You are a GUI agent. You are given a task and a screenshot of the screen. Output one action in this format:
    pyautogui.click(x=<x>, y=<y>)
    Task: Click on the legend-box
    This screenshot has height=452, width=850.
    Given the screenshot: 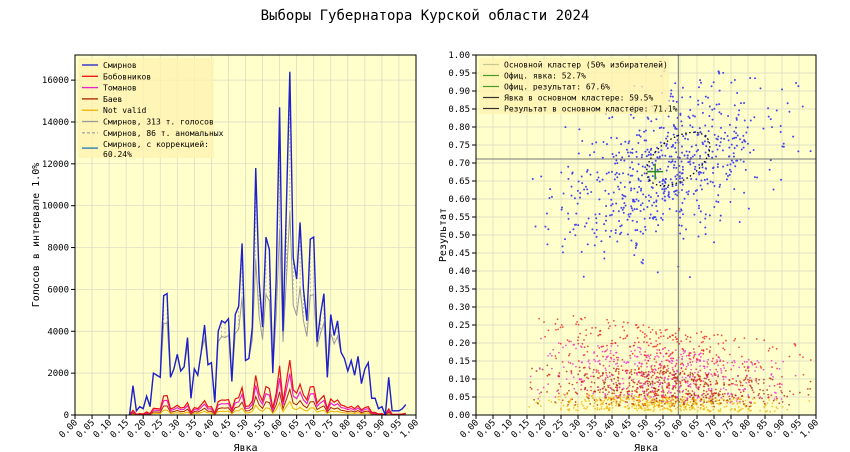 What is the action you would take?
    pyautogui.click(x=146, y=108)
    